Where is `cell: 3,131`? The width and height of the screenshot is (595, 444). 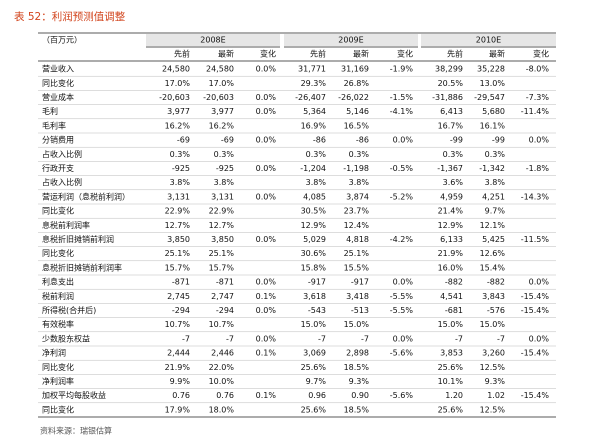
cell: 3,131 is located at coordinates (222, 196).